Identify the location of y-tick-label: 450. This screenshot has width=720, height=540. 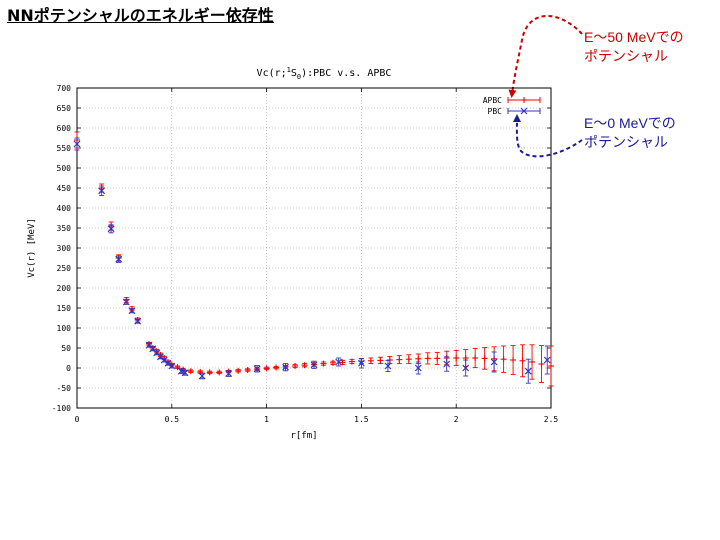
(64, 188).